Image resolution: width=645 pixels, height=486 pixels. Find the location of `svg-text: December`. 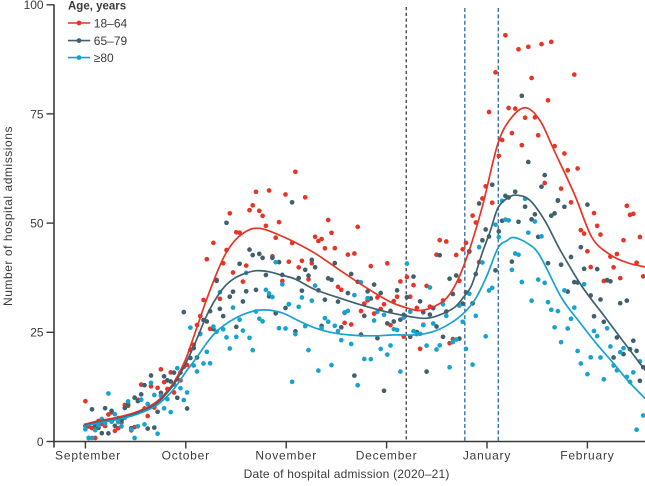

svg-text: December is located at coordinates (387, 456).